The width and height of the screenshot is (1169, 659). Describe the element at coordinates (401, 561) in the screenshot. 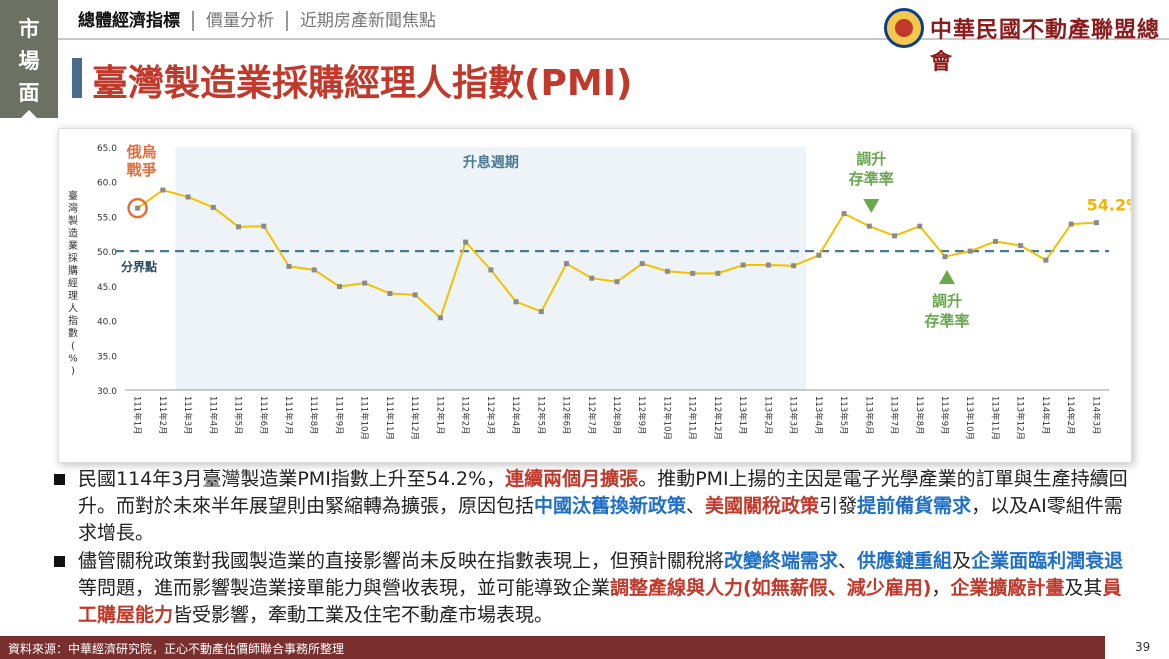

I see `body-text: 儘管關稅政策對我國製造業的直接影響尚未反映在指數表現上，但預計關稅將` at that location.